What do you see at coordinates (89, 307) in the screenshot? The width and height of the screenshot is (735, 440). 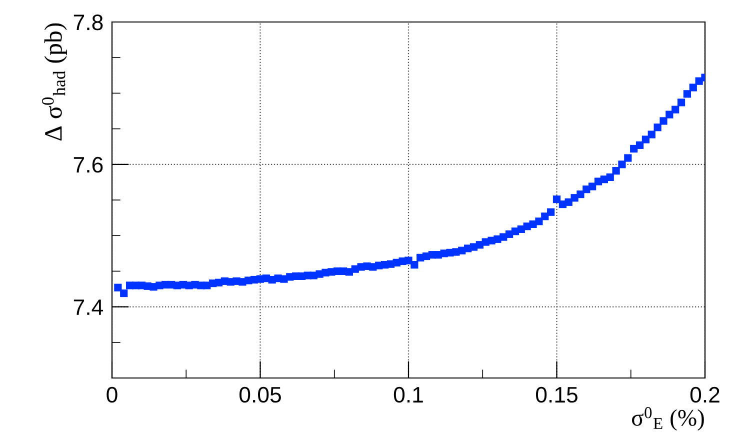 I see `y-tick-label: 7.4` at bounding box center [89, 307].